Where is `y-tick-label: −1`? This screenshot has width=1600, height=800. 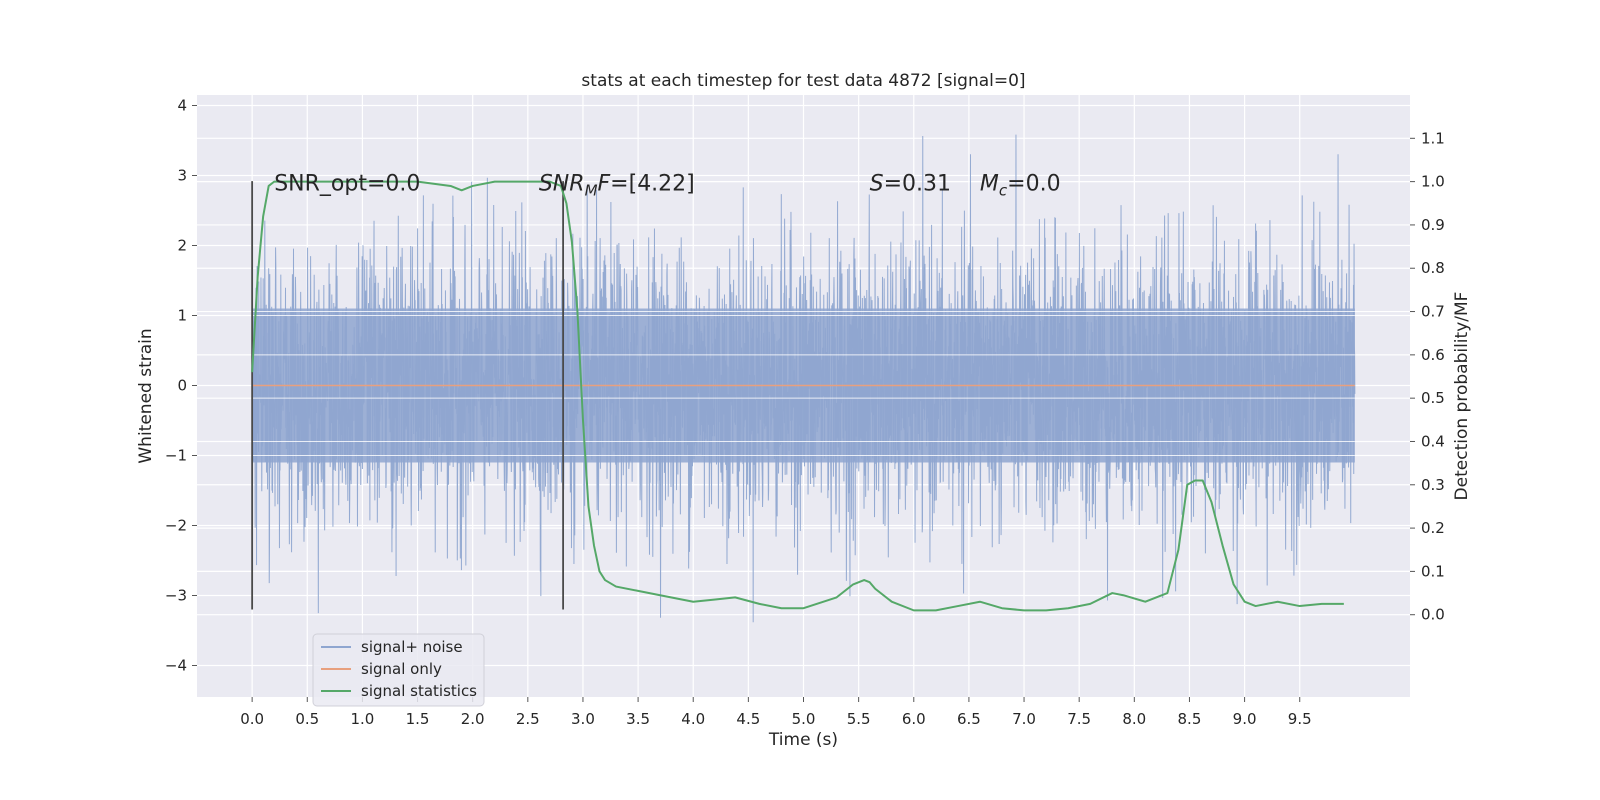 y-tick-label: −1 is located at coordinates (176, 456).